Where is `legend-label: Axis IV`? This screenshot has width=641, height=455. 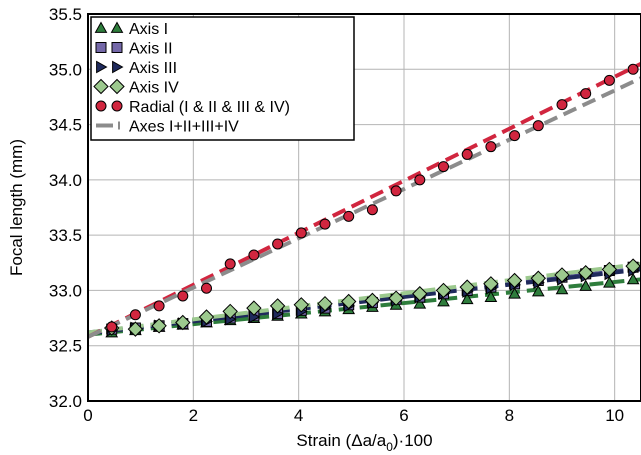
legend-label: Axis IV is located at coordinates (154, 88).